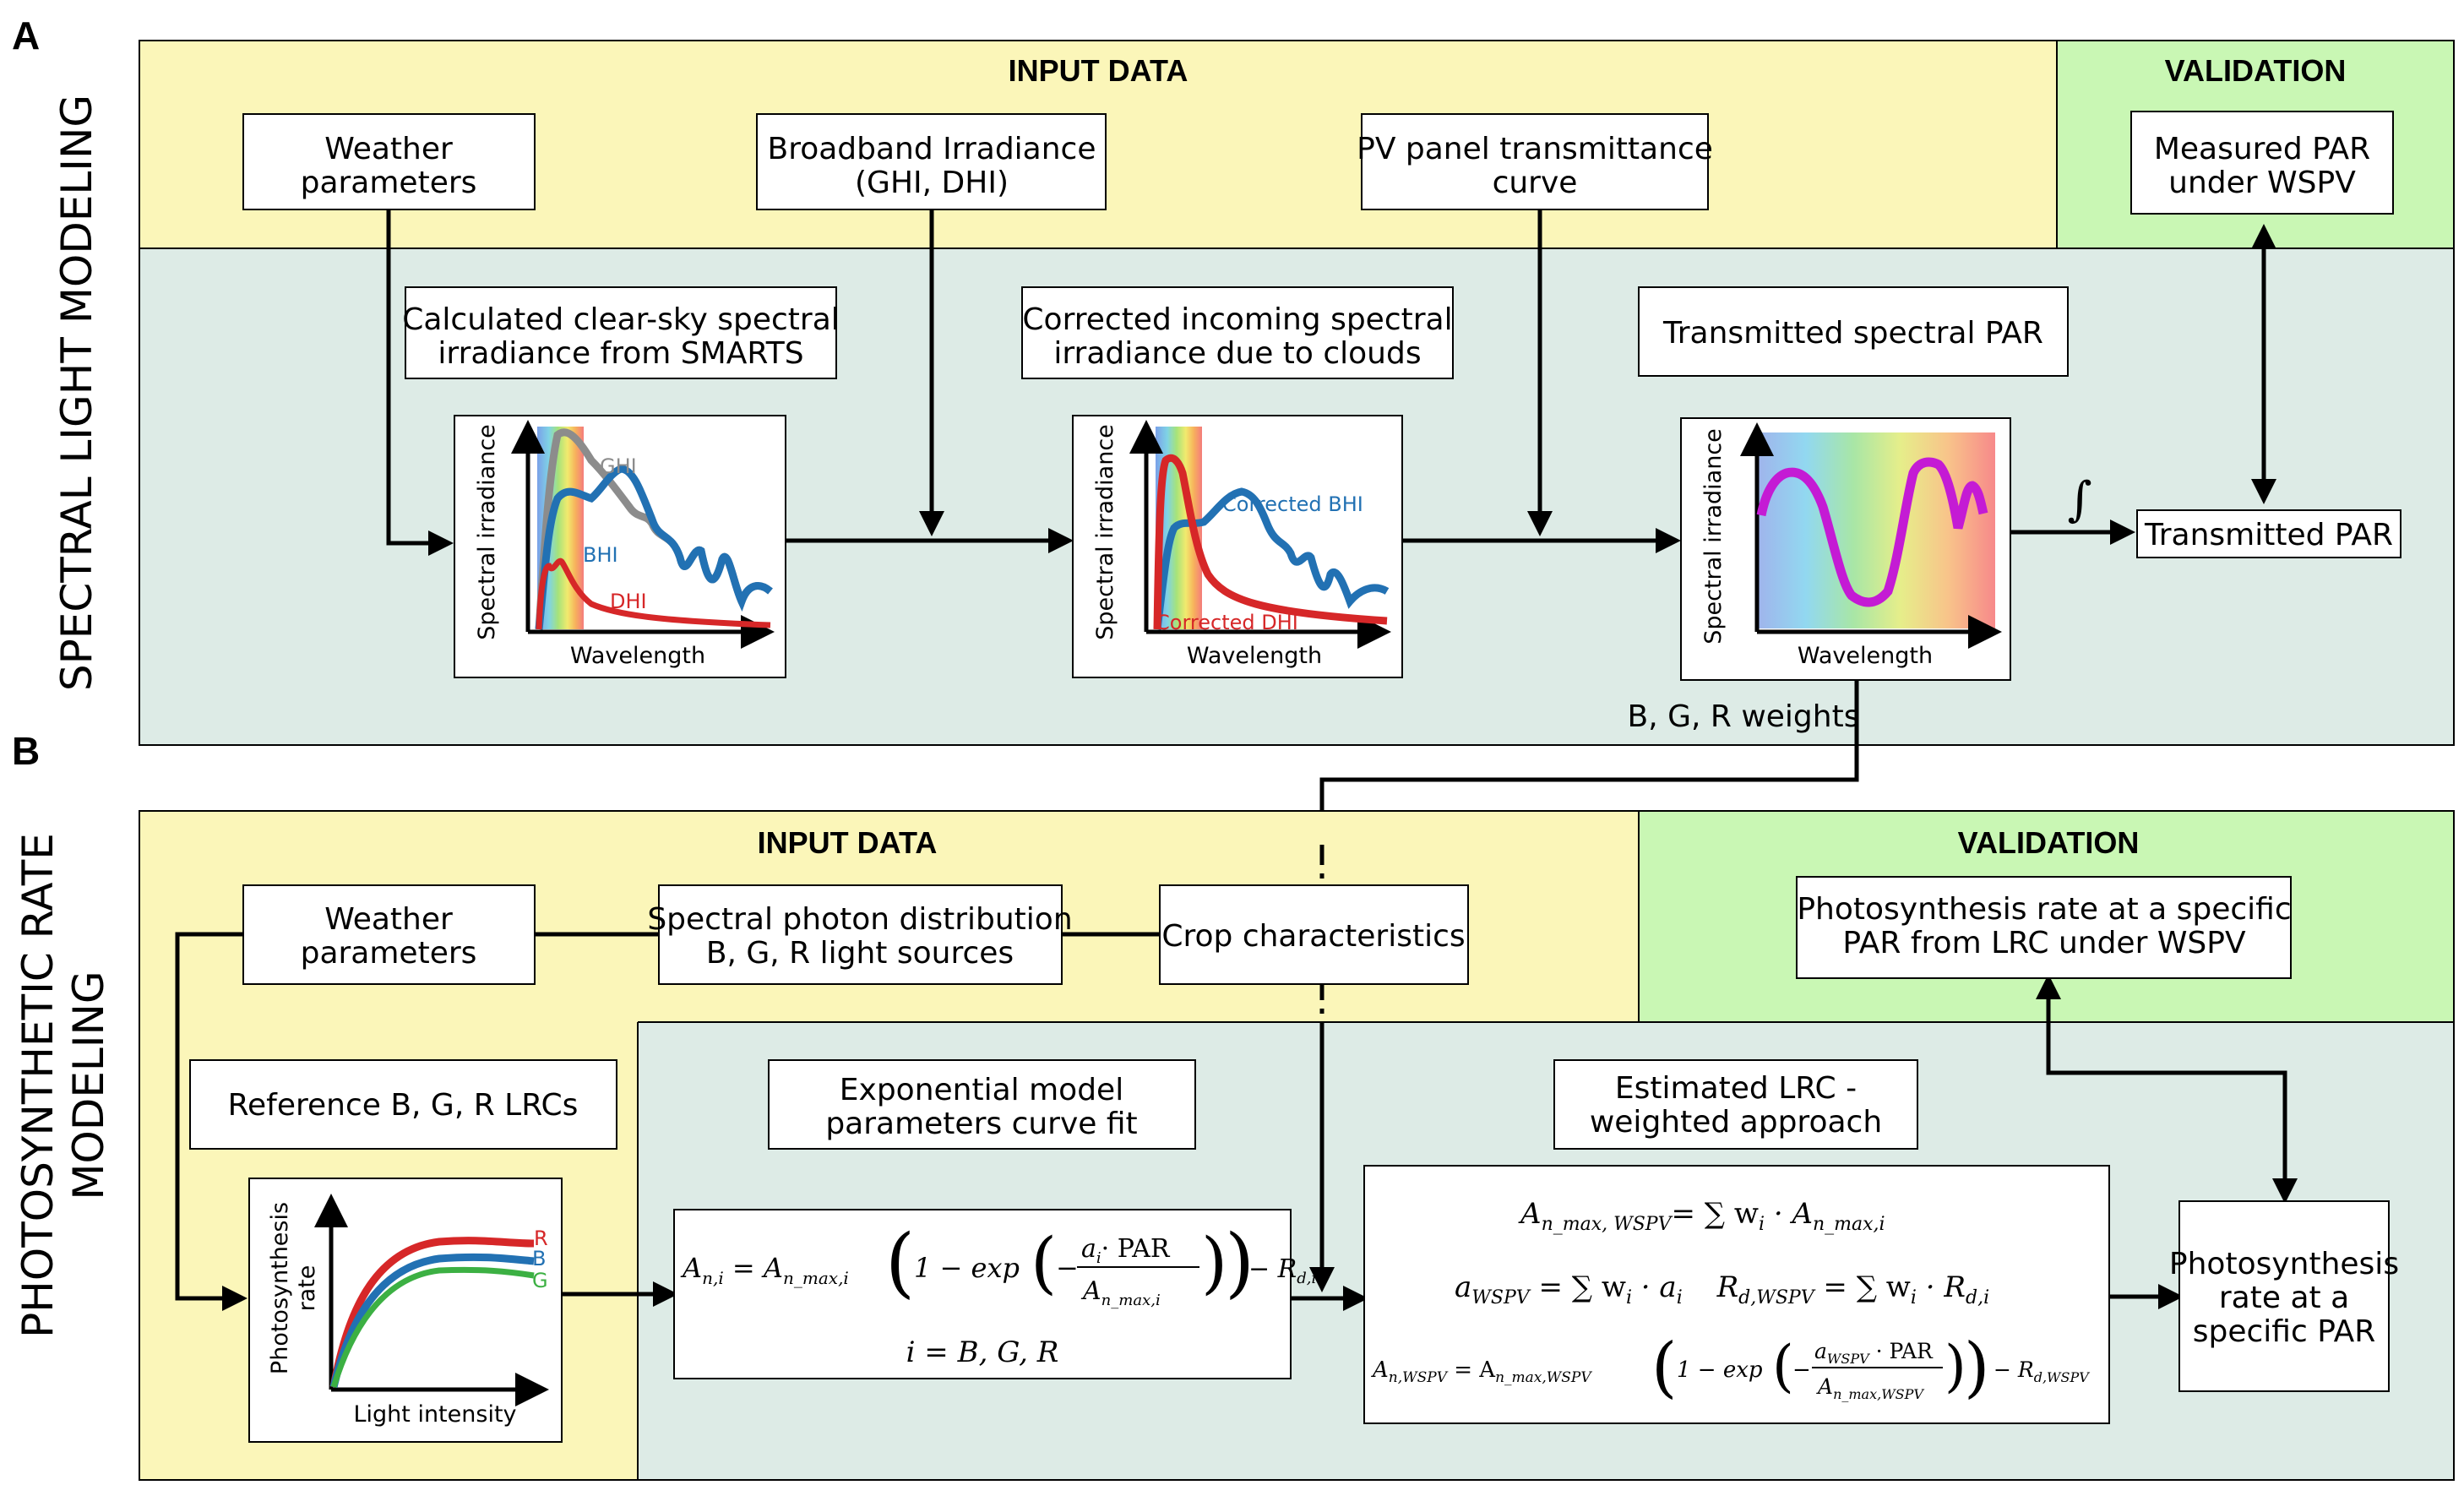 This screenshot has height=1485, width=2464. Describe the element at coordinates (389, 919) in the screenshot. I see `svg-text: Weather` at that location.